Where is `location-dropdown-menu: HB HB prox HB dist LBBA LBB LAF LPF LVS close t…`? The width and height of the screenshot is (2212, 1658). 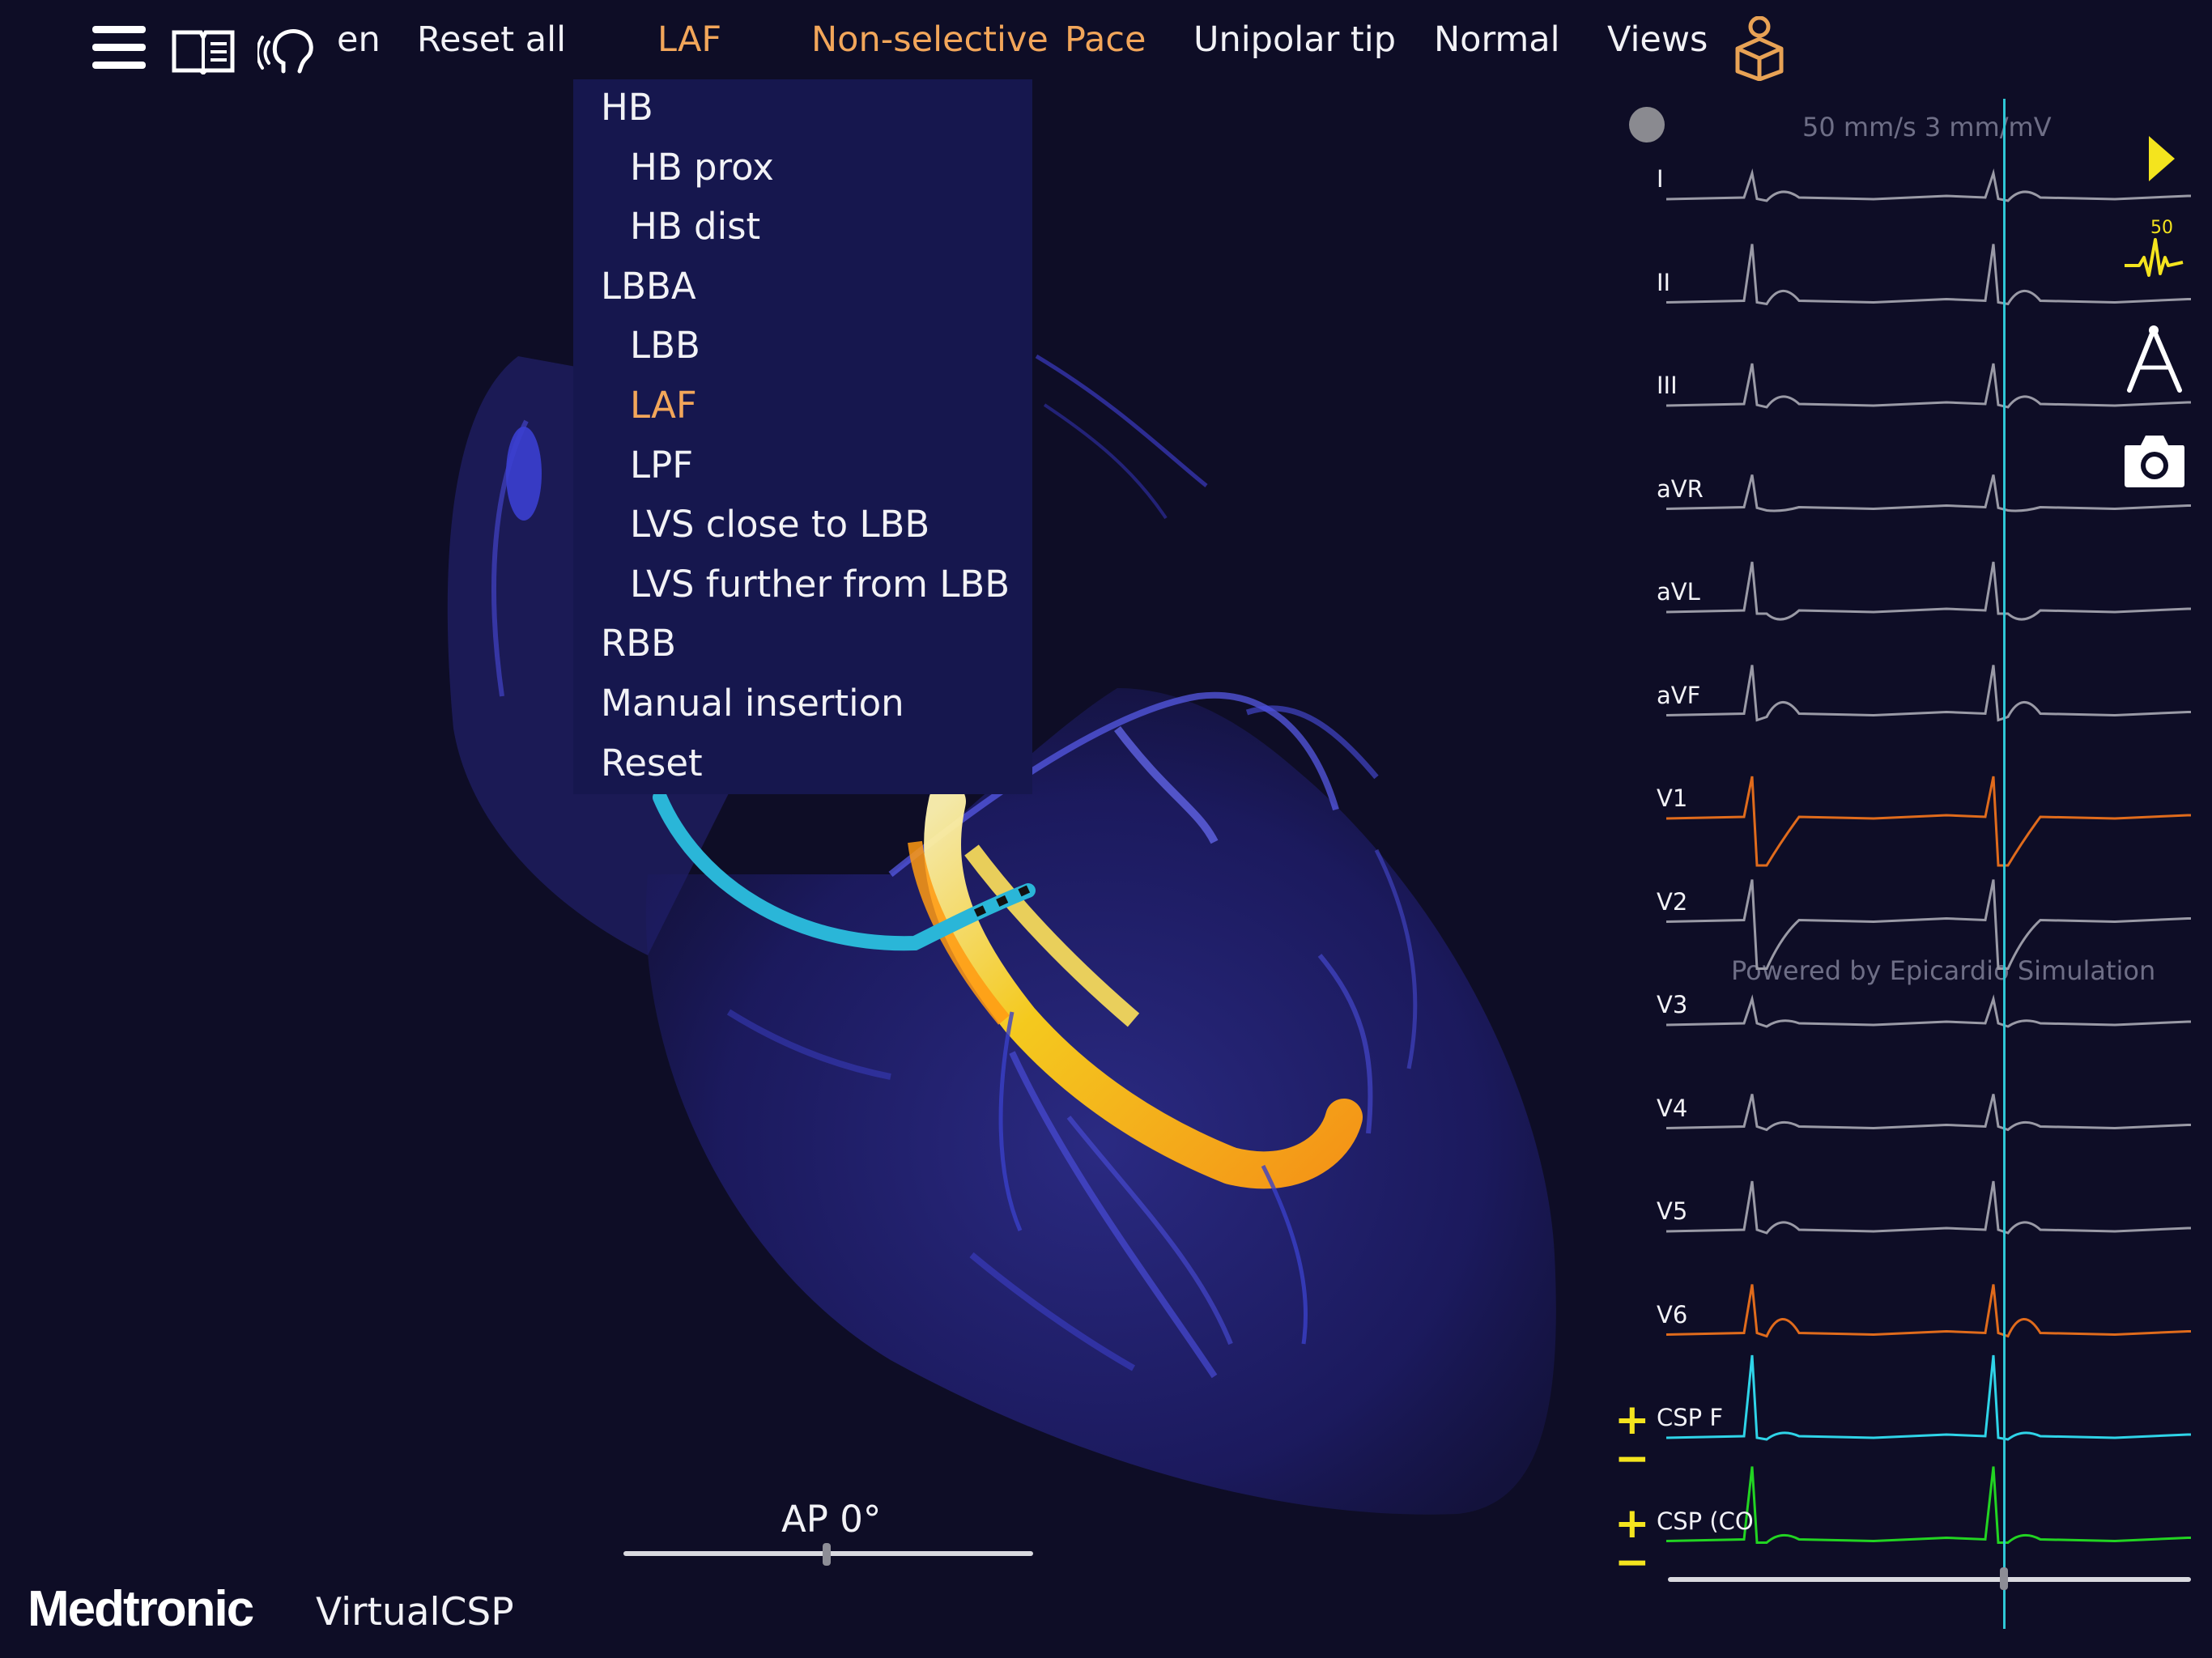
location-dropdown-menu: HB HB prox HB dist LBBA LBB LAF LPF LVS close t… is located at coordinates (803, 436).